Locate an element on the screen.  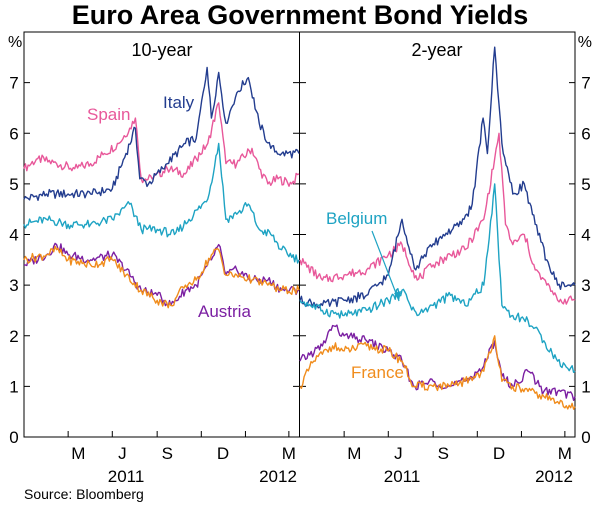
label-belgium: Belgium is located at coordinates (356, 218).